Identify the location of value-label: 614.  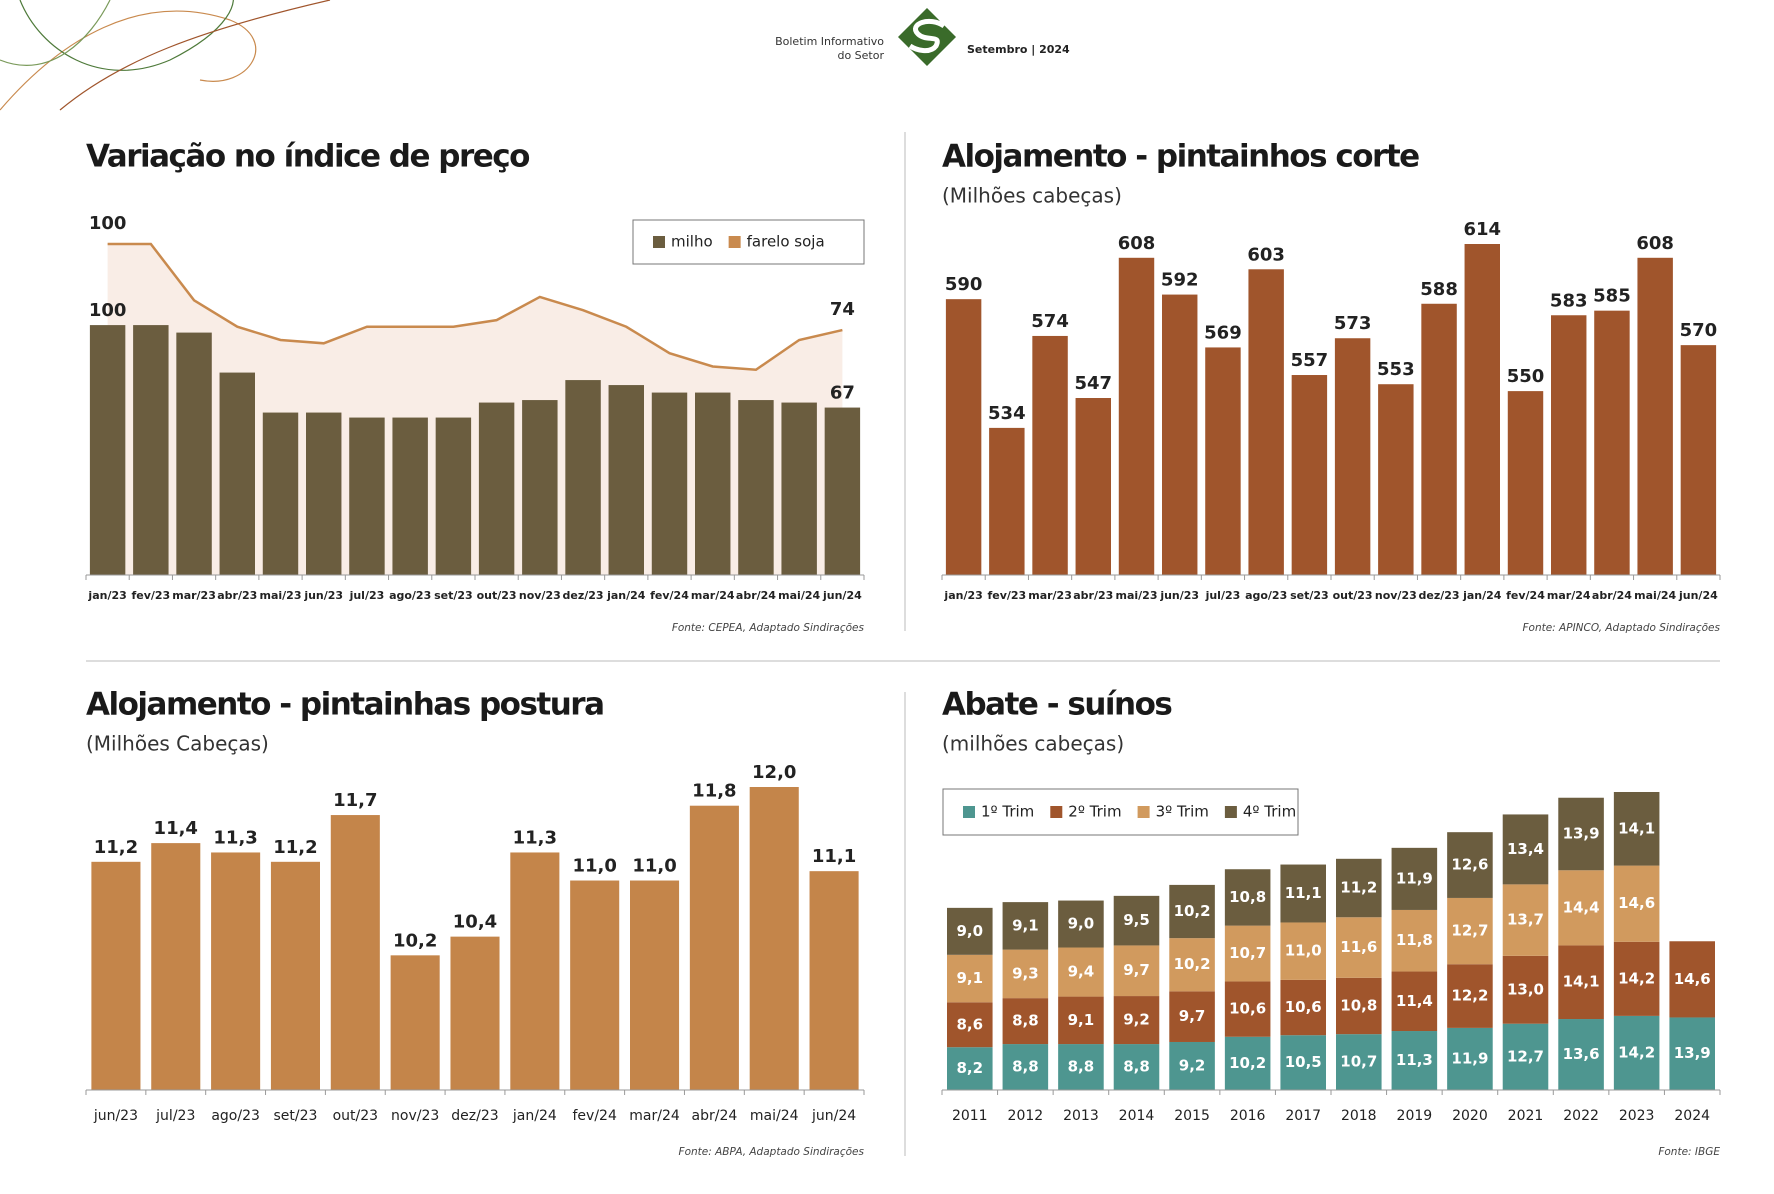
(1482, 229).